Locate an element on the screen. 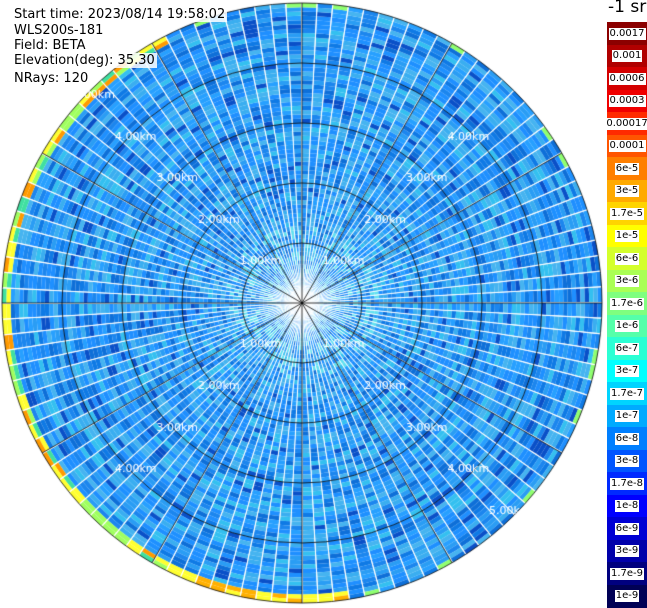  colorbar-cell: 0.0017 is located at coordinates (627, 33).